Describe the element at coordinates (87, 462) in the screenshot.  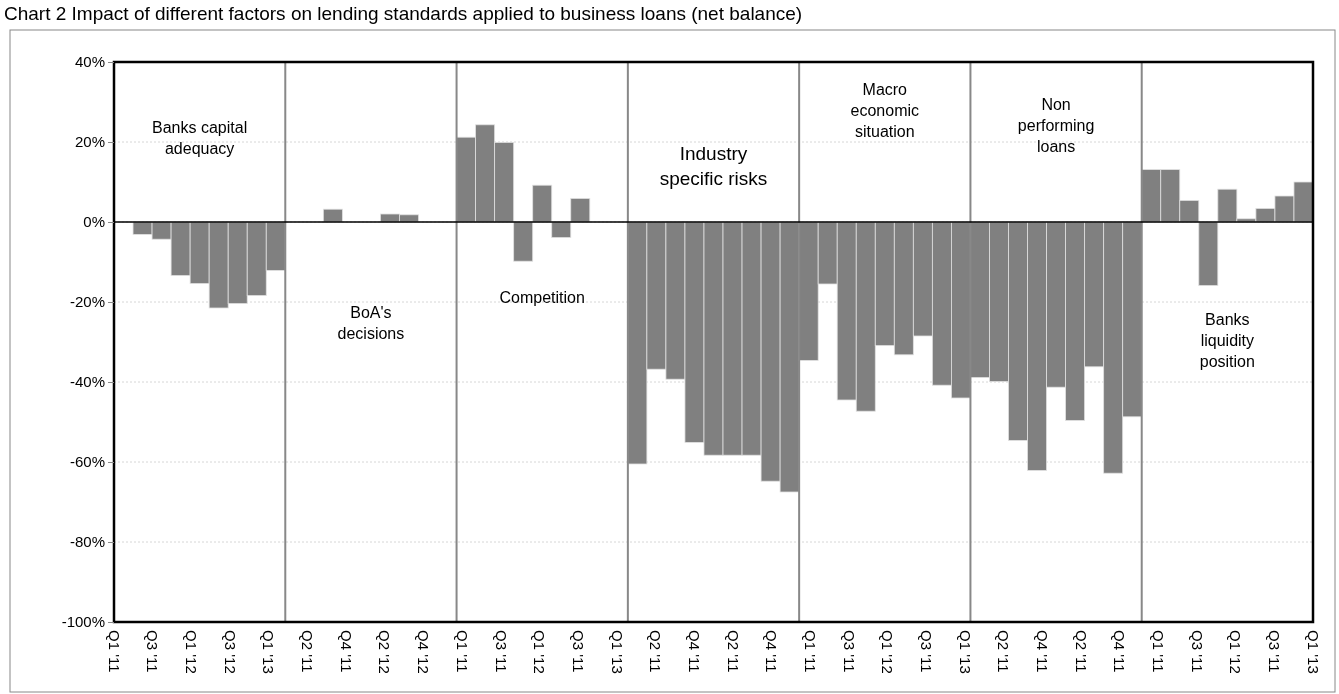
I see `y-tick-label: -60%` at that location.